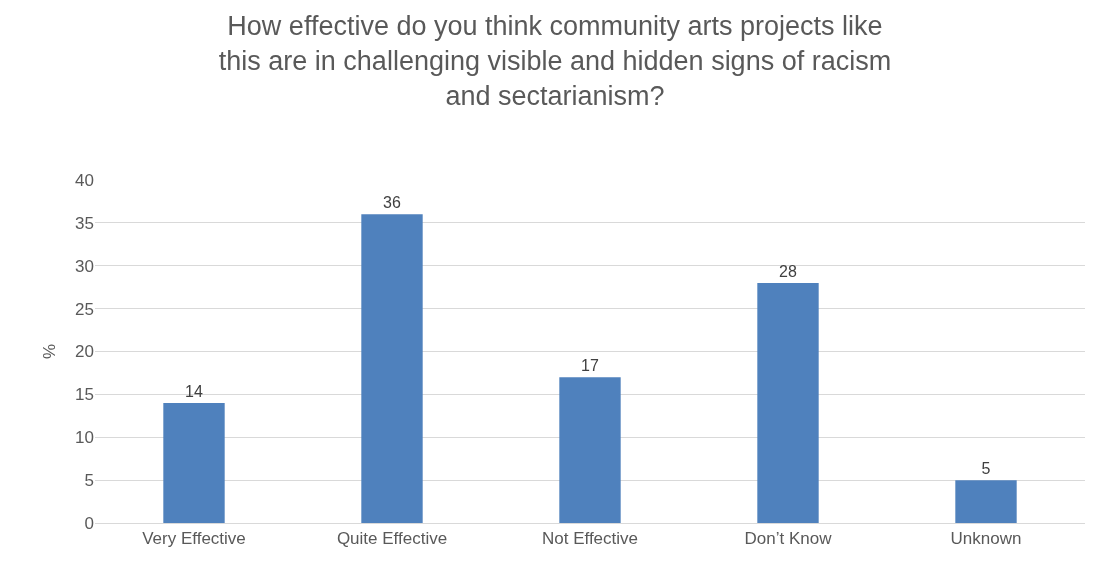 This screenshot has width=1110, height=581. I want to click on x-tick-label: Quite Effective, so click(392, 539).